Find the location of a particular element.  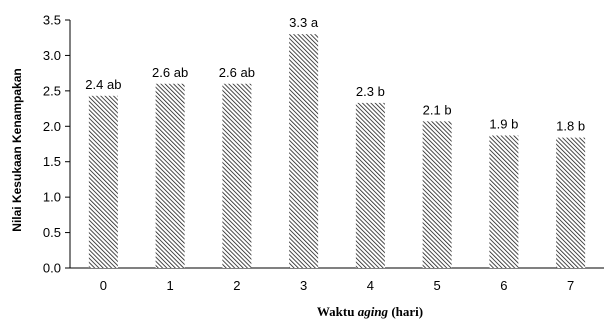

x-tick-label-3: 3 is located at coordinates (303, 285).